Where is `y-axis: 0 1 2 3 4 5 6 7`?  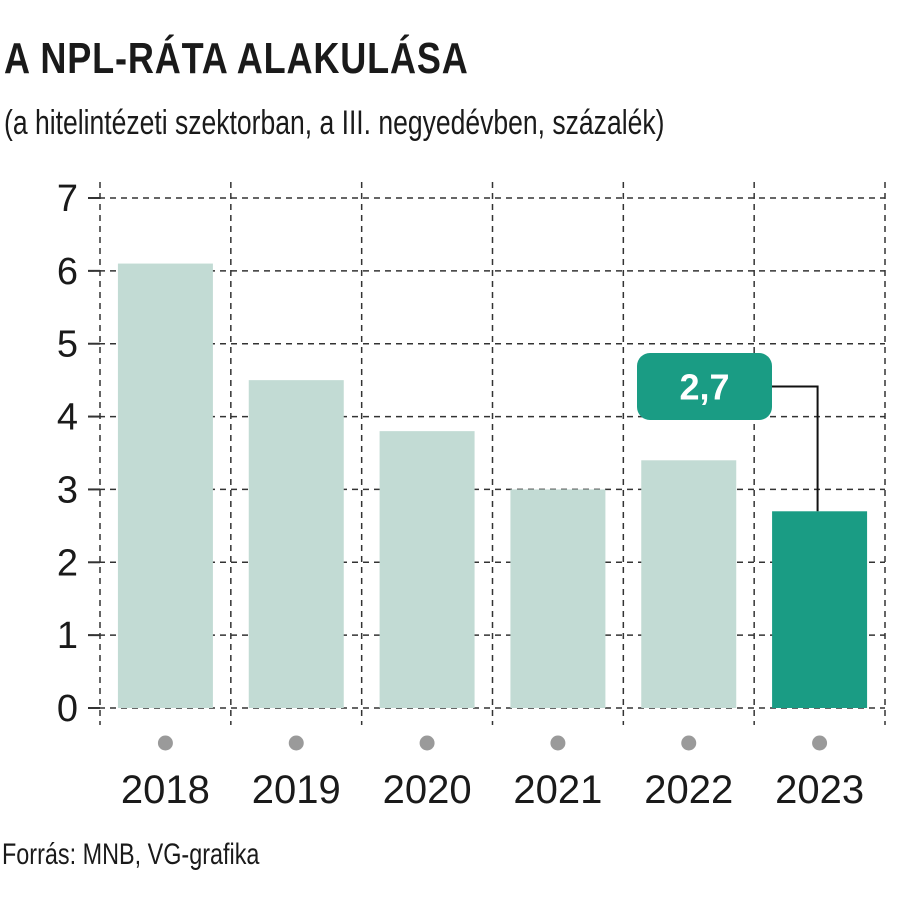 y-axis: 0 1 2 3 4 5 6 7 is located at coordinates (67, 454).